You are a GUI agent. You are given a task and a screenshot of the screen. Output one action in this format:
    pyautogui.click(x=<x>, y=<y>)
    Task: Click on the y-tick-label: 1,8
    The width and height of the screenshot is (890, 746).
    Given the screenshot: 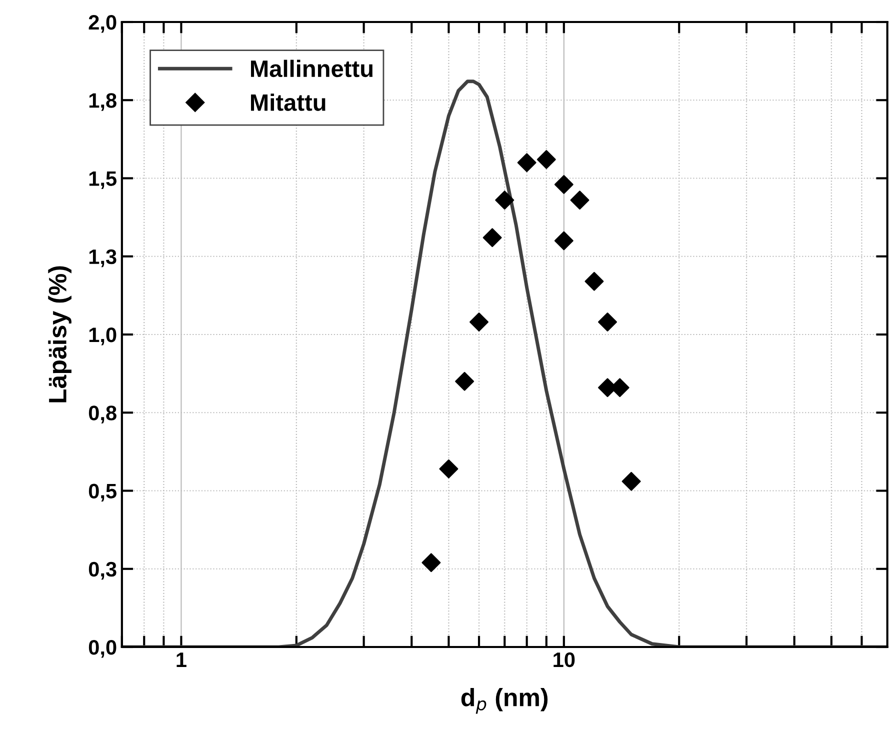 What is the action you would take?
    pyautogui.click(x=102, y=102)
    